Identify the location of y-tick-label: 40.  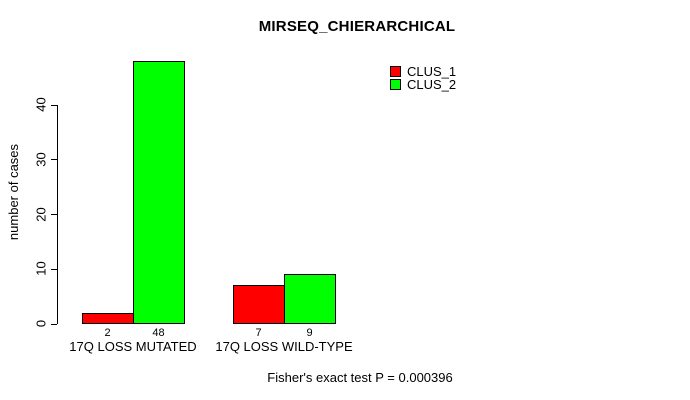
(41, 104).